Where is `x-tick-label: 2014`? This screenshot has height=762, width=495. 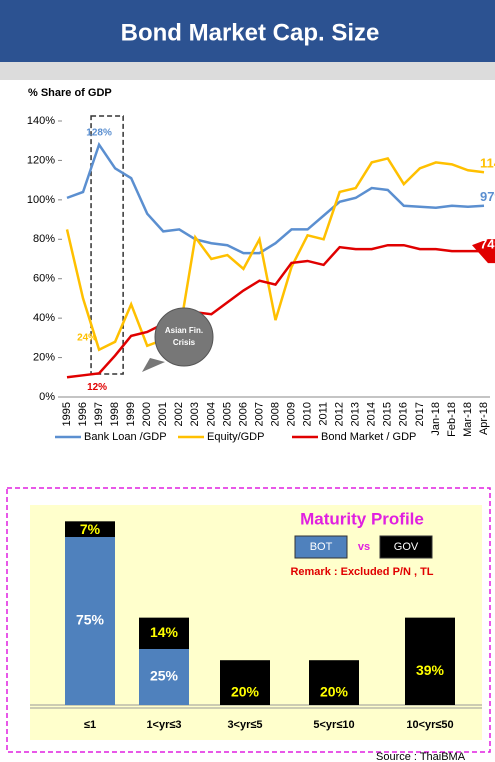 x-tick-label: 2014 is located at coordinates (372, 414).